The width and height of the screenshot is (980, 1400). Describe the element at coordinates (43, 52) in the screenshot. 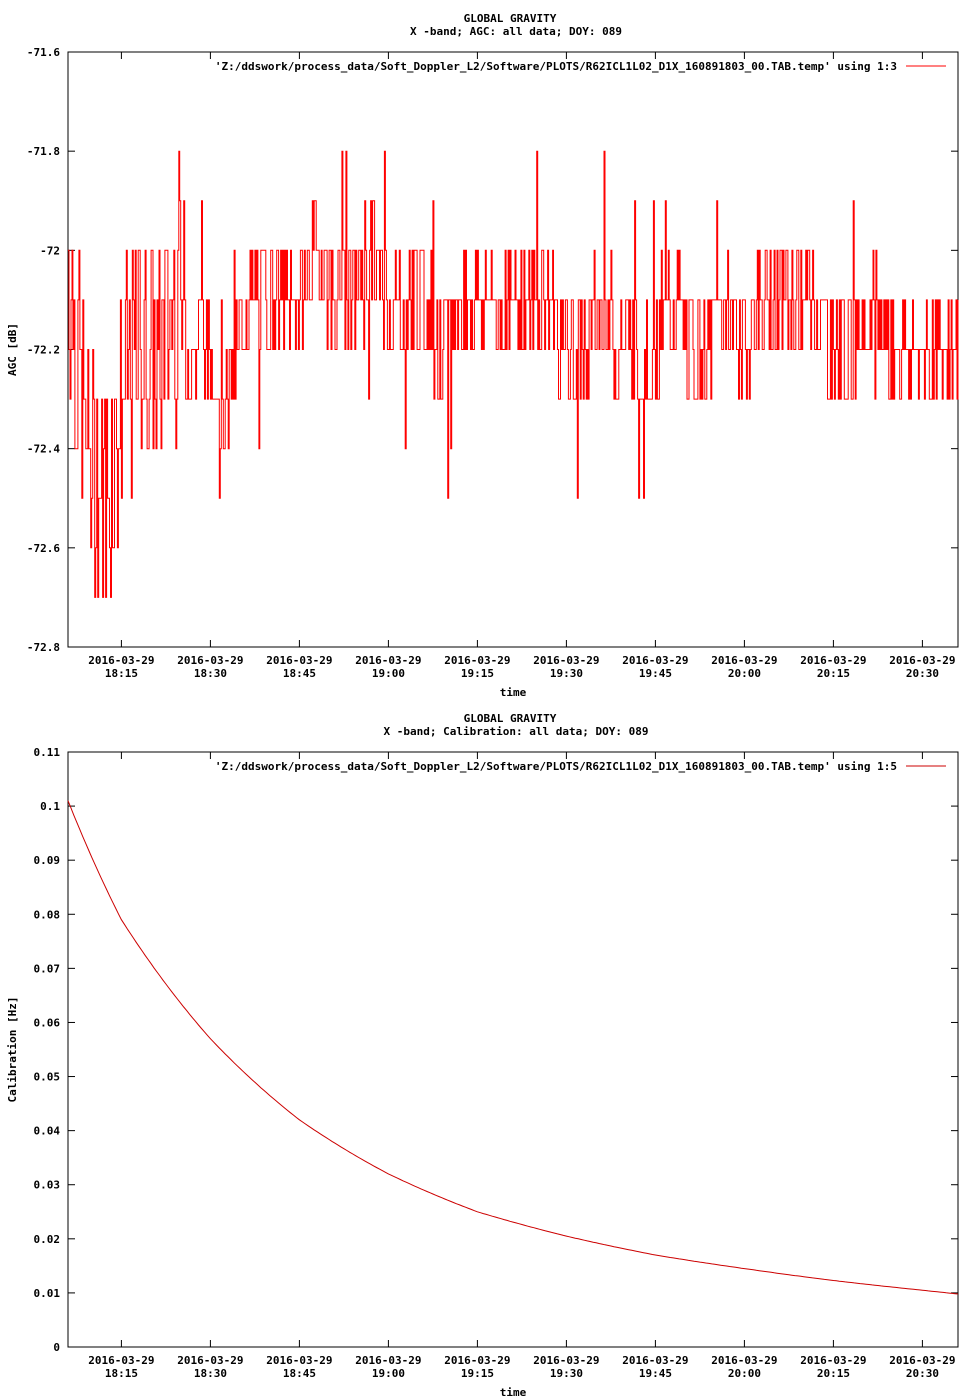

I see `y-tick-label: -71.6` at that location.